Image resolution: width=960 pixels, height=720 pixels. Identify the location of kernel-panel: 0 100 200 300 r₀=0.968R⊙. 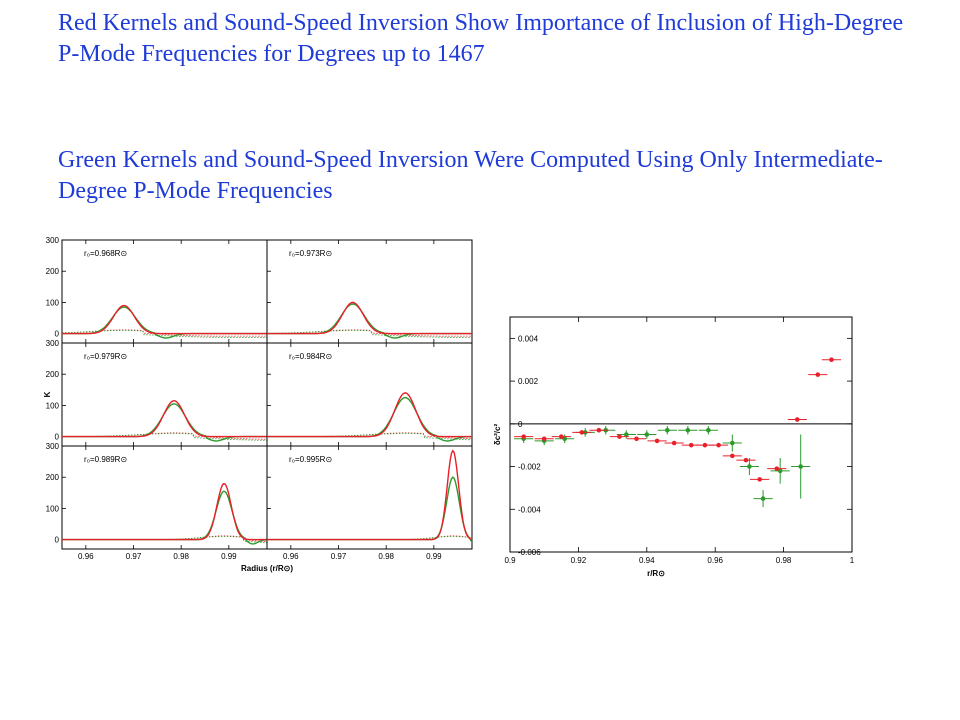
(157, 290).